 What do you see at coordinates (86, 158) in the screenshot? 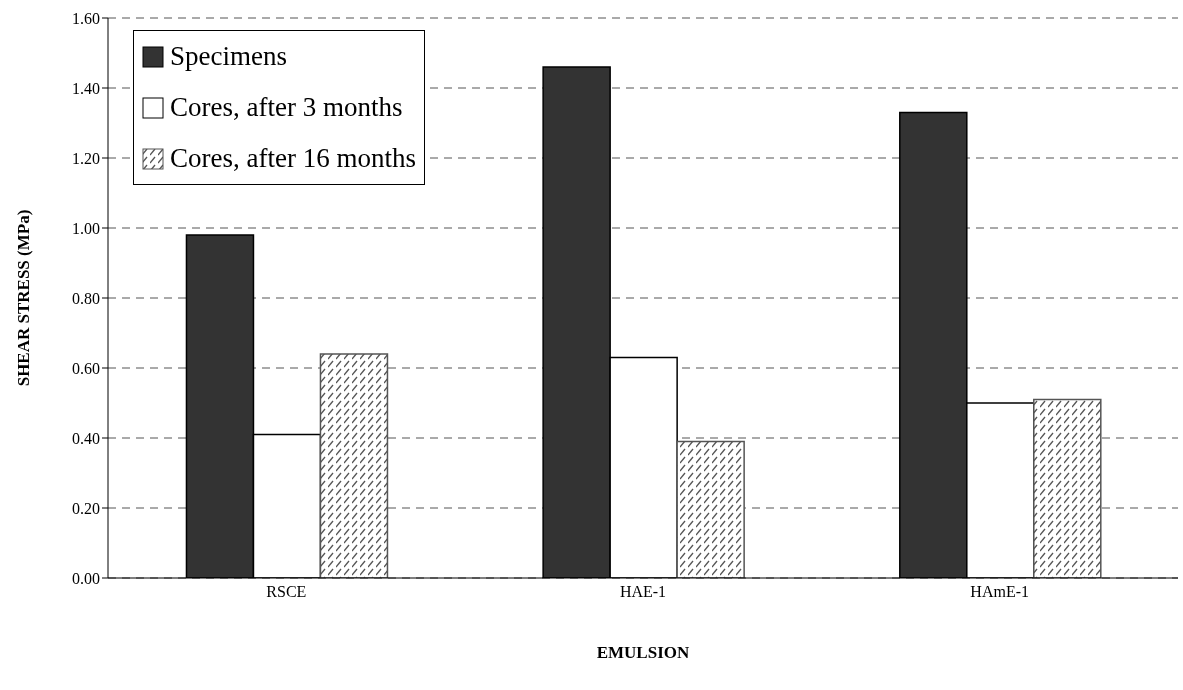
I see `y-tick-label: 1.20` at bounding box center [86, 158].